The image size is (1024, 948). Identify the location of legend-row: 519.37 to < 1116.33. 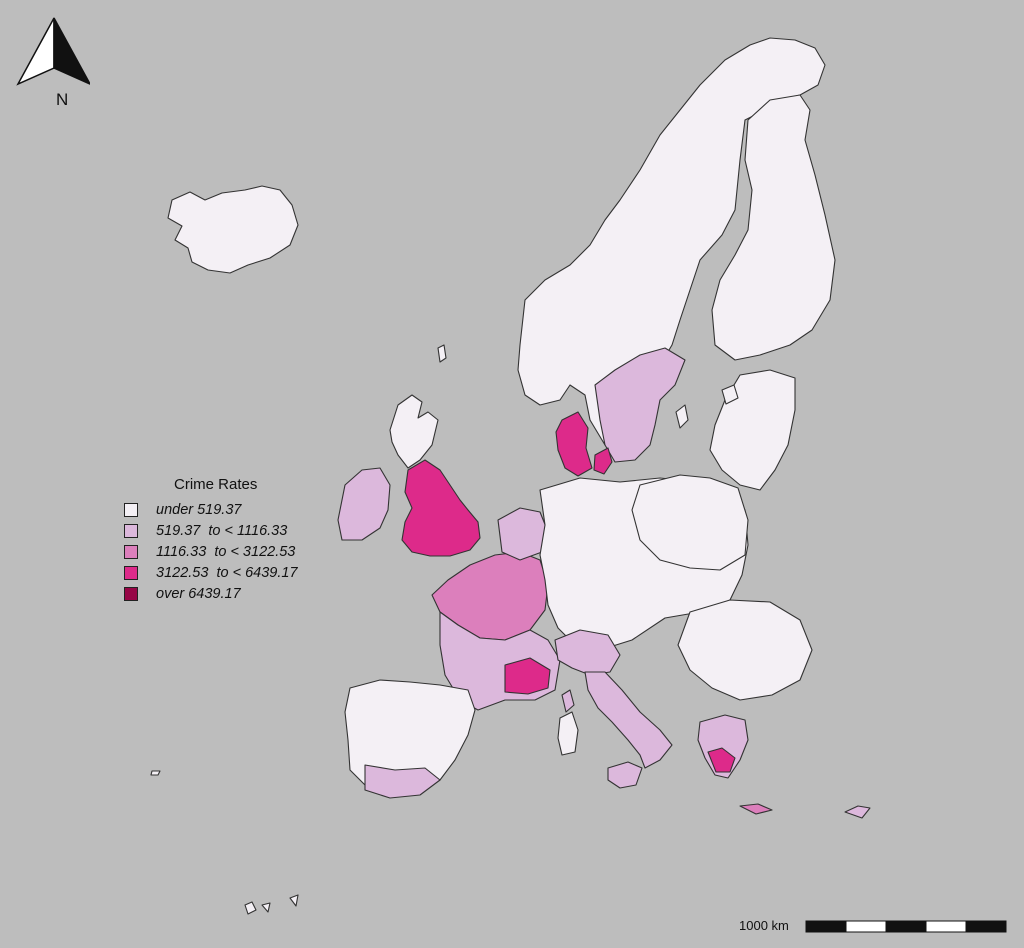
(210, 530).